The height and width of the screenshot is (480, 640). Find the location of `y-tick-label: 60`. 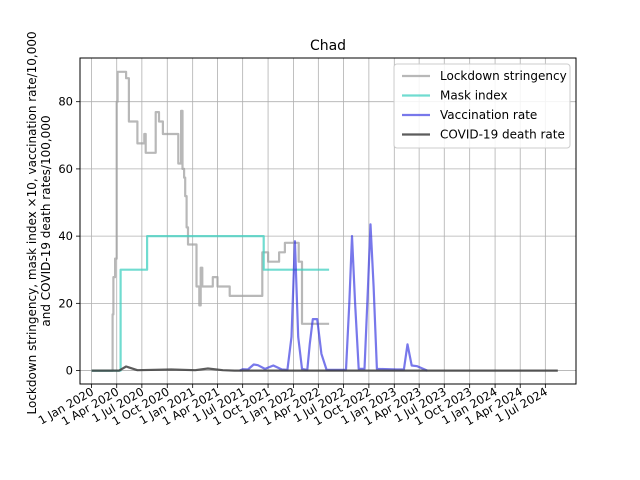

y-tick-label: 60 is located at coordinates (65, 169).